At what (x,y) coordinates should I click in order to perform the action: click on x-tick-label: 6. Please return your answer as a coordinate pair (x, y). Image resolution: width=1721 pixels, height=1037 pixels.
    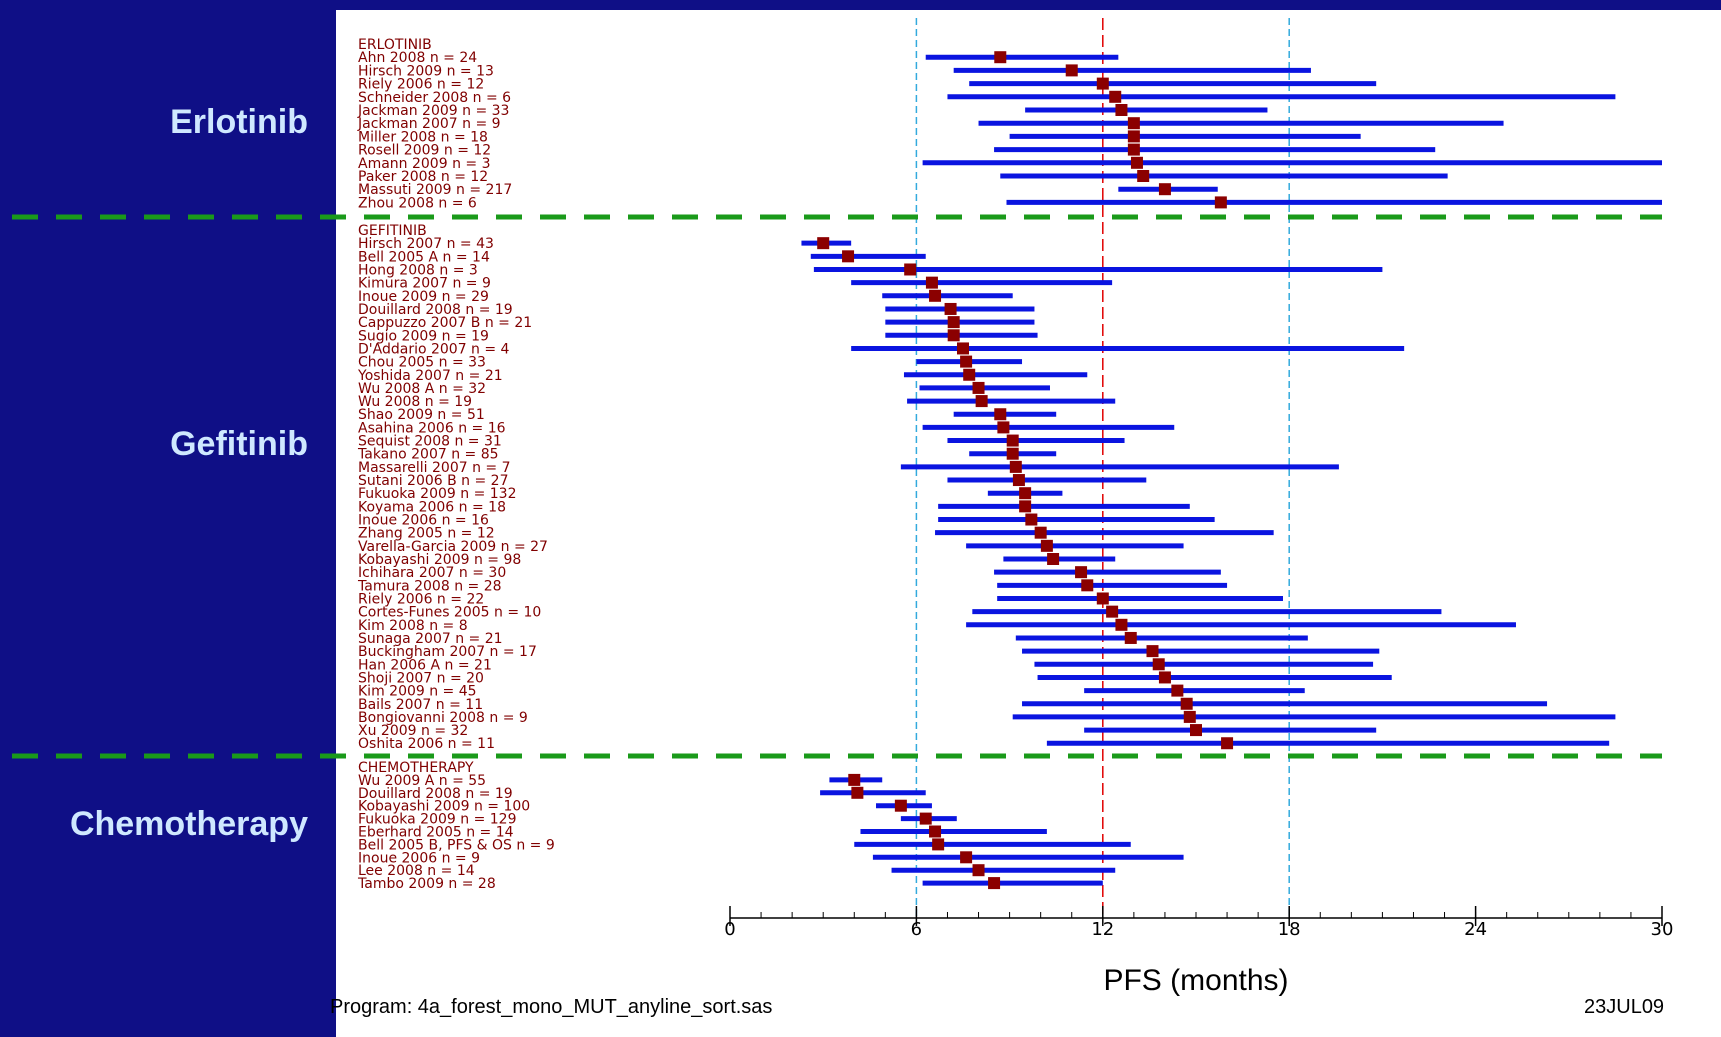
    Looking at the image, I should click on (916, 929).